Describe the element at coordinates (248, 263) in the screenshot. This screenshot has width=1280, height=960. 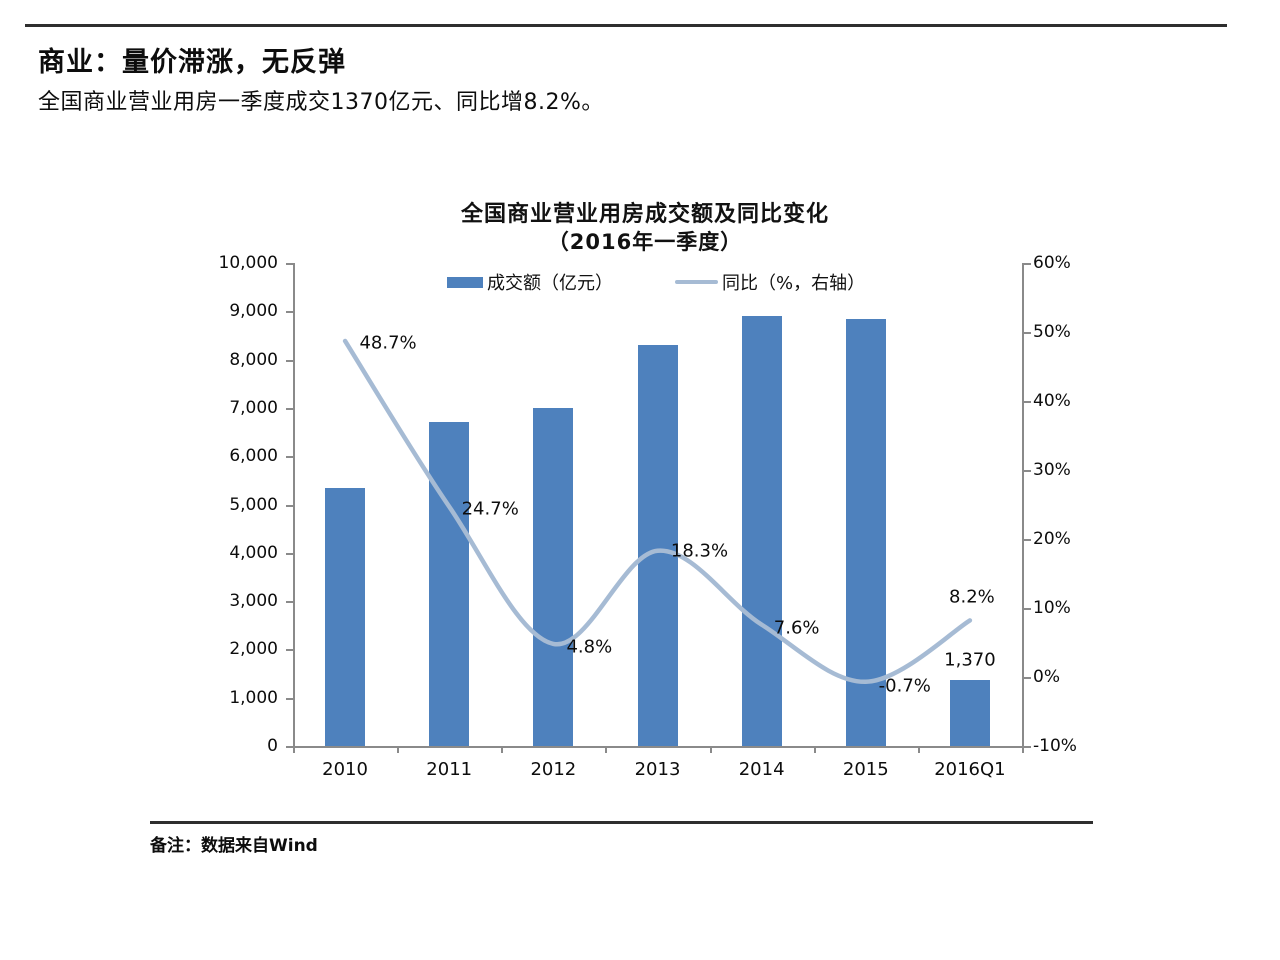
I see `y-axis-left-tick-label: 10,000` at that location.